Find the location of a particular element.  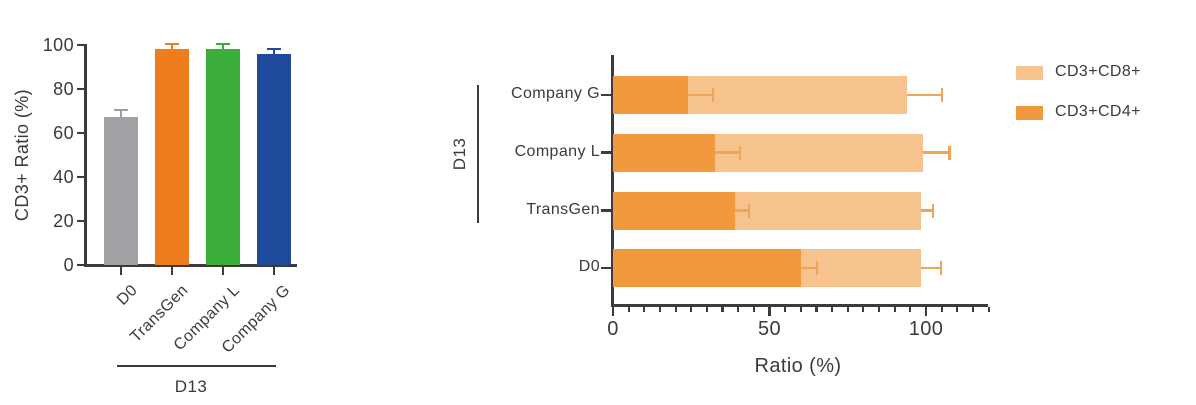

right-y-category-label-d0: D0 is located at coordinates (589, 266).